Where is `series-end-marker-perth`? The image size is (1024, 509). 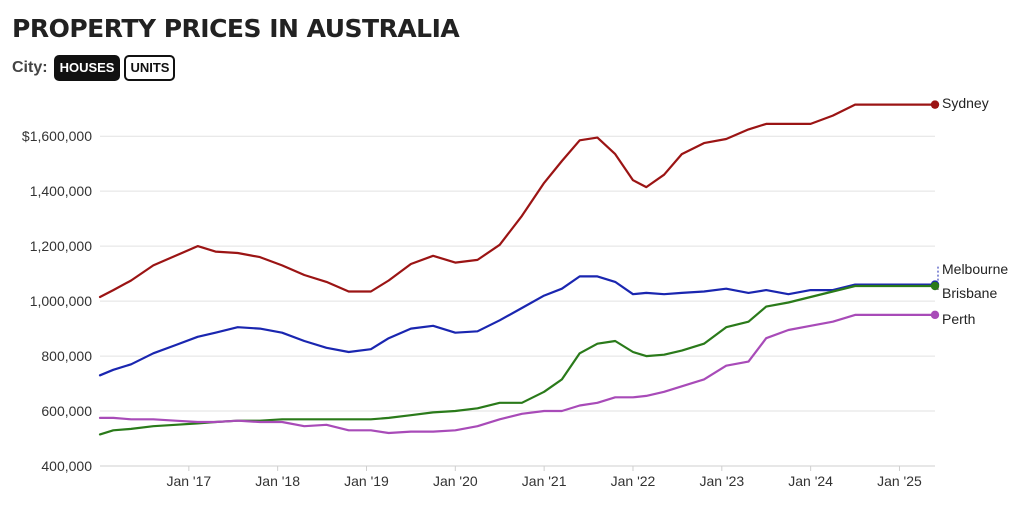 series-end-marker-perth is located at coordinates (935, 315).